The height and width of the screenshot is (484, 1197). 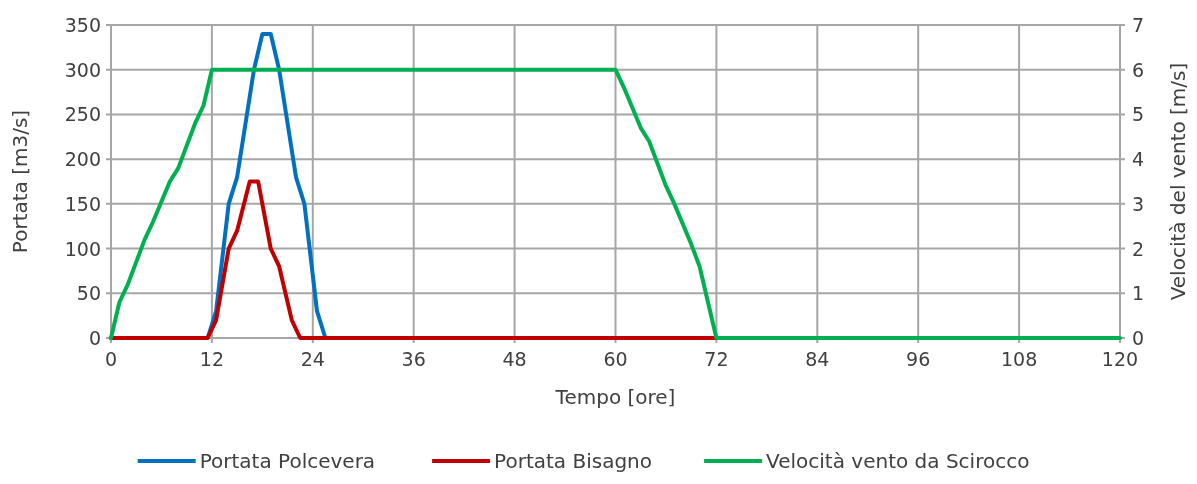 What do you see at coordinates (1138, 159) in the screenshot?
I see `y2-tick-label: 4` at bounding box center [1138, 159].